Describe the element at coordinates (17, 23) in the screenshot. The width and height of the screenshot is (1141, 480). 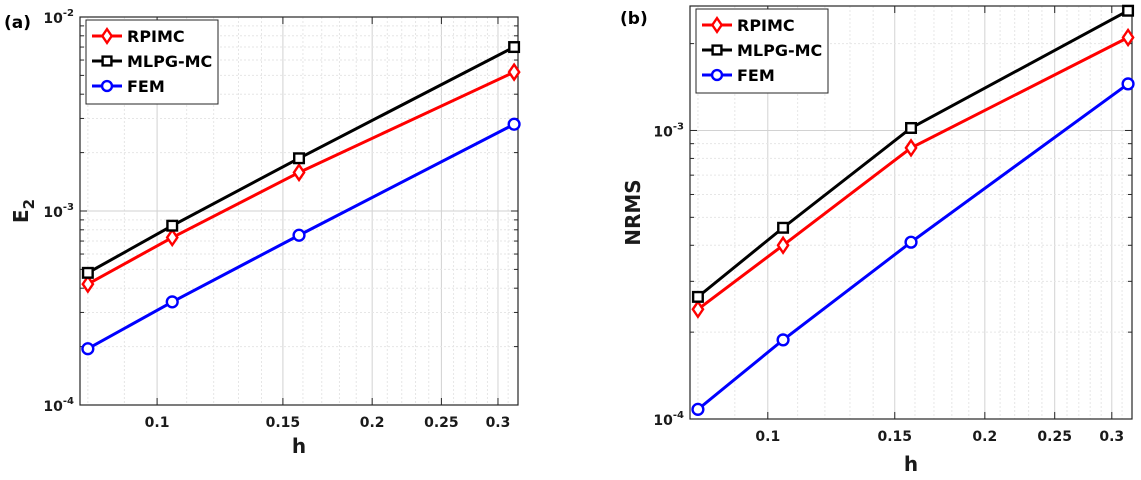
I see `panel-label: (a)` at that location.